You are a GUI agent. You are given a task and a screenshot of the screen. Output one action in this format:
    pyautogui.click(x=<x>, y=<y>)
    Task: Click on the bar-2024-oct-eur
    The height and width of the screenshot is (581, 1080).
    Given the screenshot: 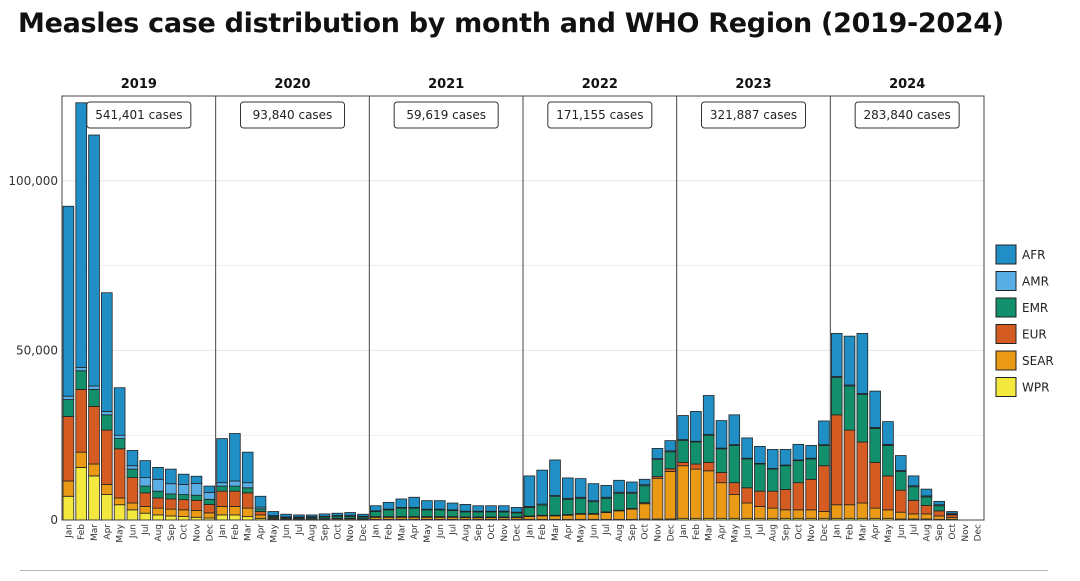 What is the action you would take?
    pyautogui.click(x=952, y=516)
    